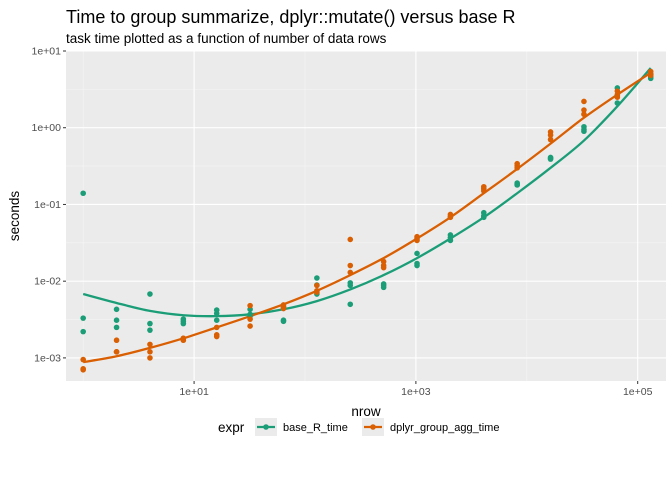 Image resolution: width=672 pixels, height=480 pixels. I want to click on x-tick-label: 1e+05, so click(638, 392).